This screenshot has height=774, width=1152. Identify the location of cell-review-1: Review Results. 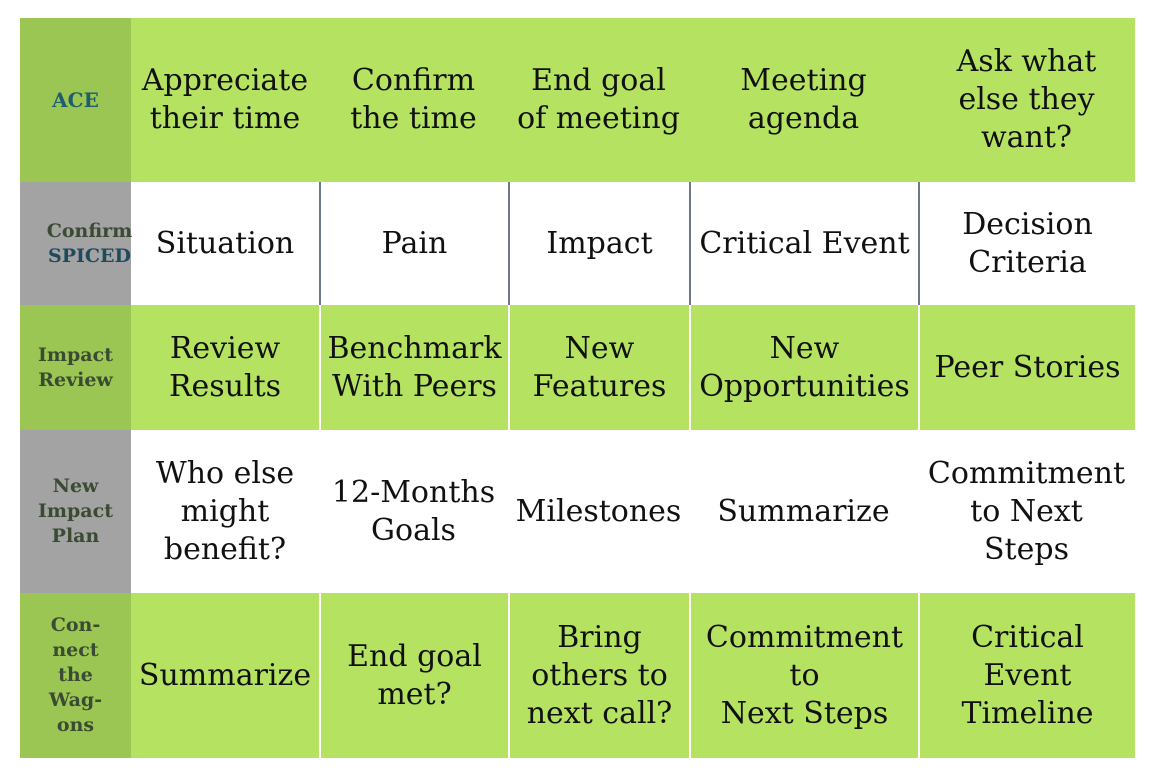
(225, 367).